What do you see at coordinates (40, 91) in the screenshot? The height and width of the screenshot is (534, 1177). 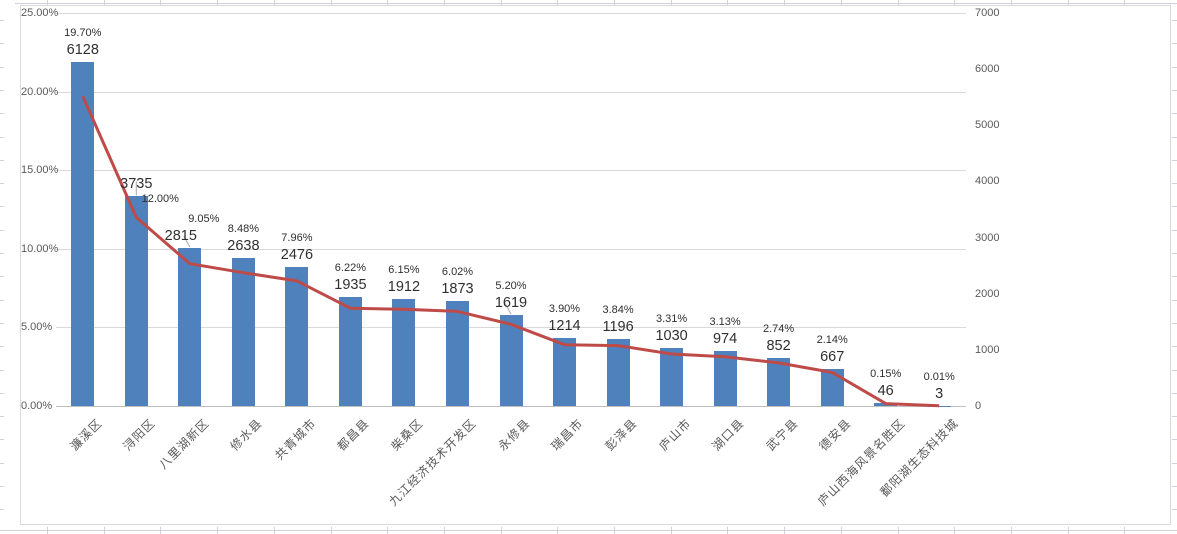 I see `left-axis-tick-label: 20.00%` at bounding box center [40, 91].